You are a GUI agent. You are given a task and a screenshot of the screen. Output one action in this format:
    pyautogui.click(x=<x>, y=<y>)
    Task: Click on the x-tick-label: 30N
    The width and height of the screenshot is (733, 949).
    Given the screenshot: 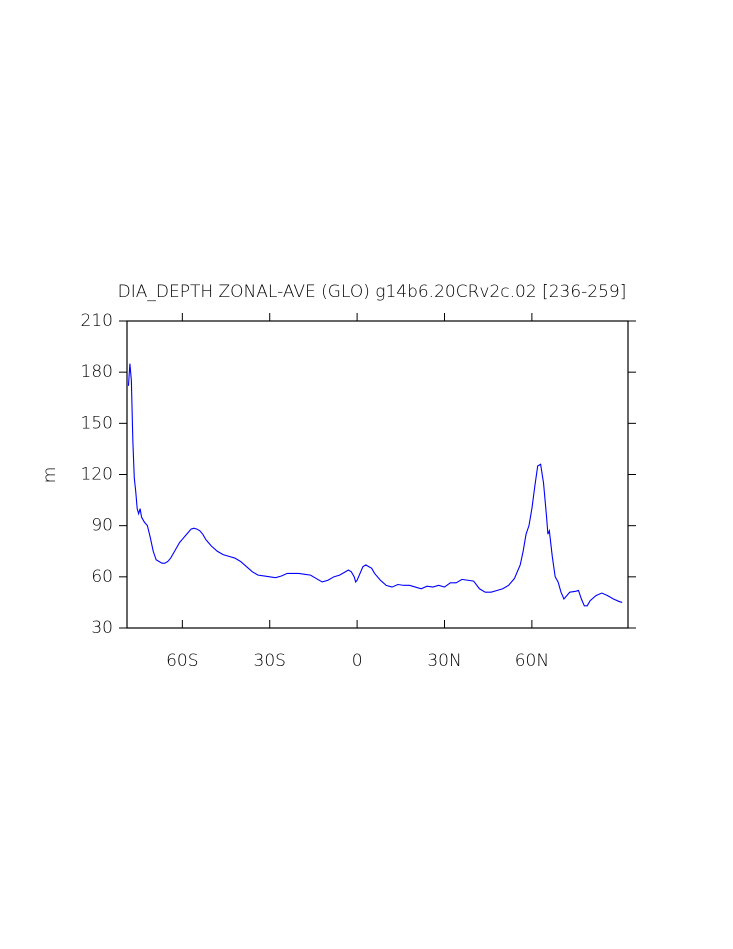 What is the action you would take?
    pyautogui.click(x=444, y=661)
    